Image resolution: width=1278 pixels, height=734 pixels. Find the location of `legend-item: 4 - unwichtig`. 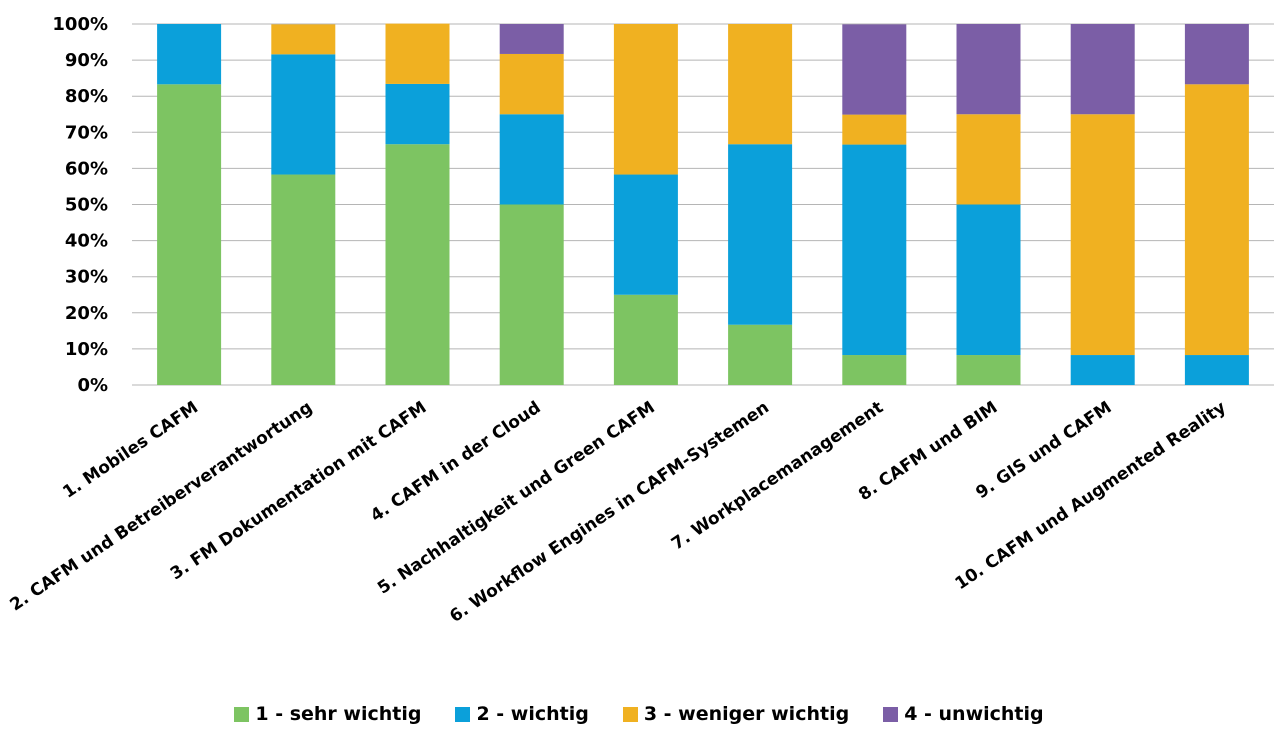

legend-item: 4 - unwichtig is located at coordinates (963, 714).